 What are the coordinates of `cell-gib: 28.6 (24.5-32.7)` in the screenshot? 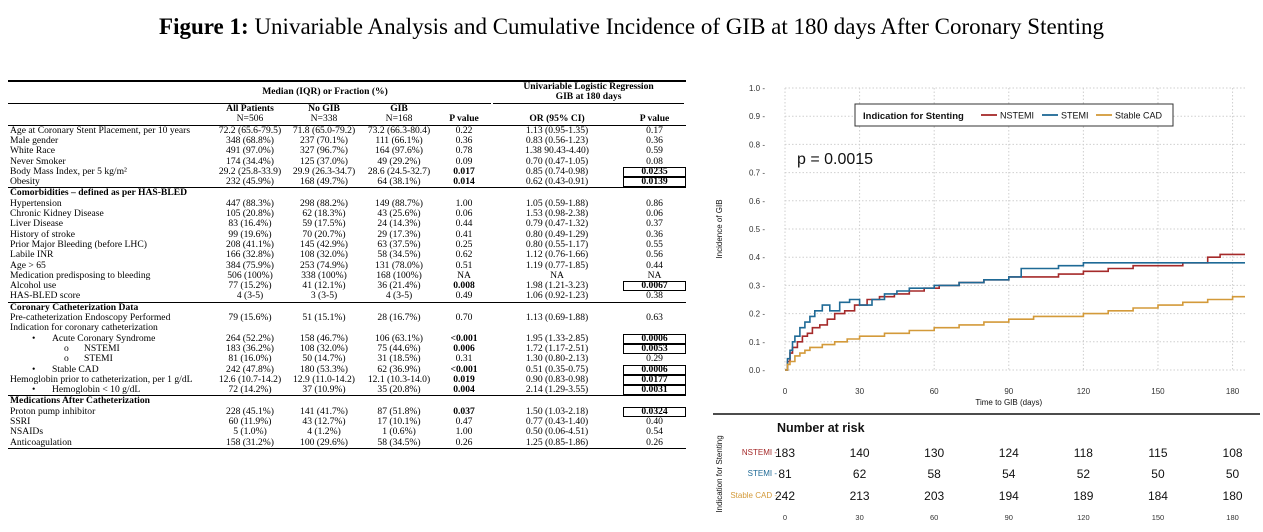 It's located at (399, 171).